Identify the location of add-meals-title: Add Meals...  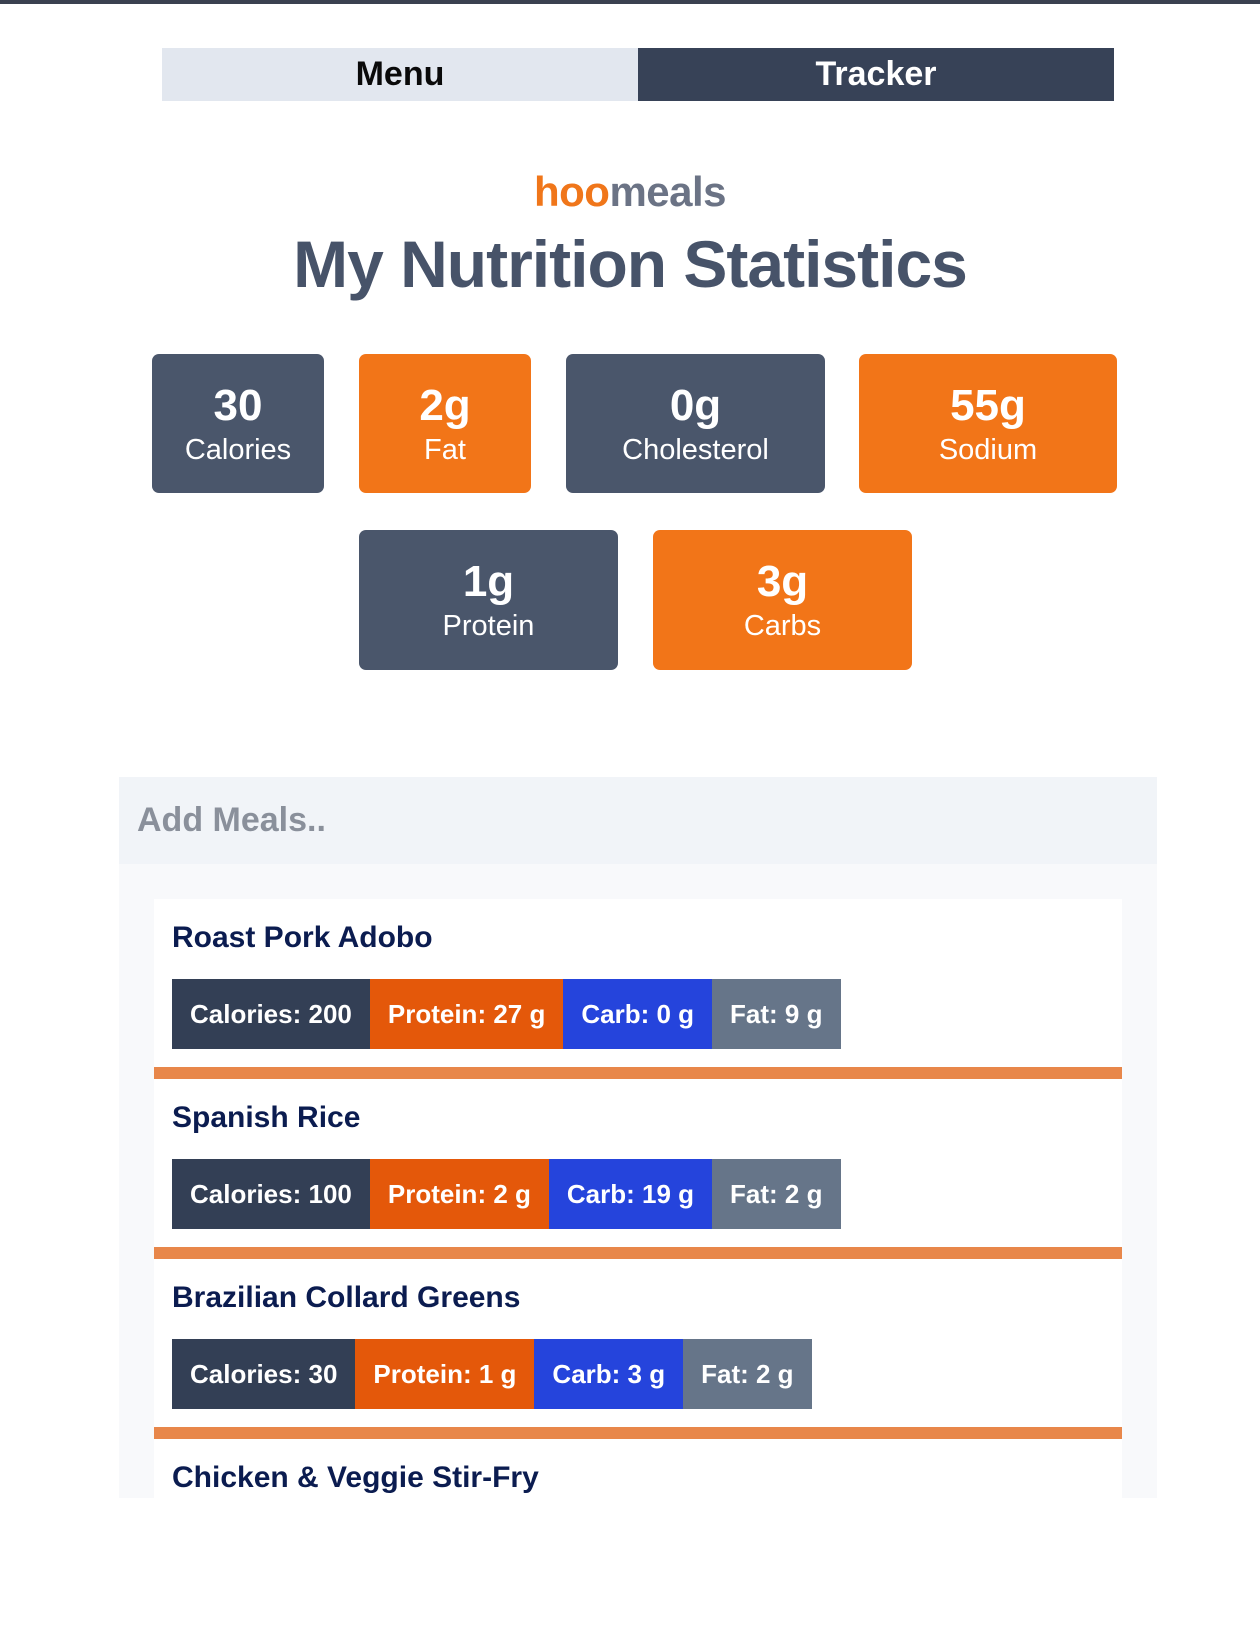
(231, 820).